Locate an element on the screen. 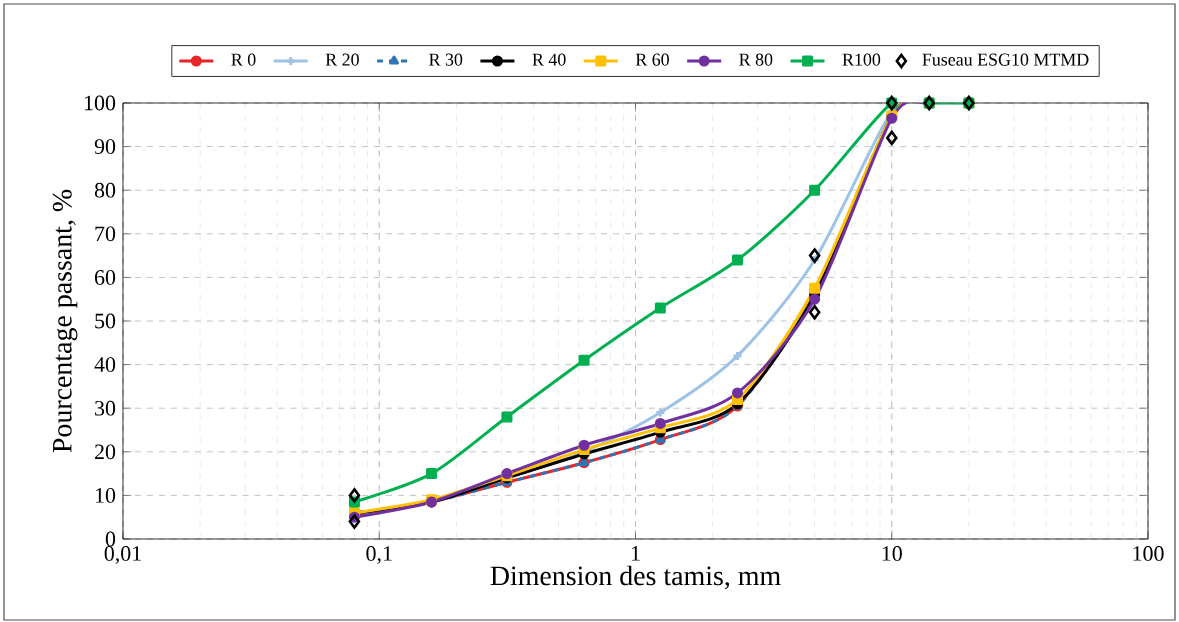 Image resolution: width=1179 pixels, height=622 pixels. legend-label: R 20 is located at coordinates (342, 59).